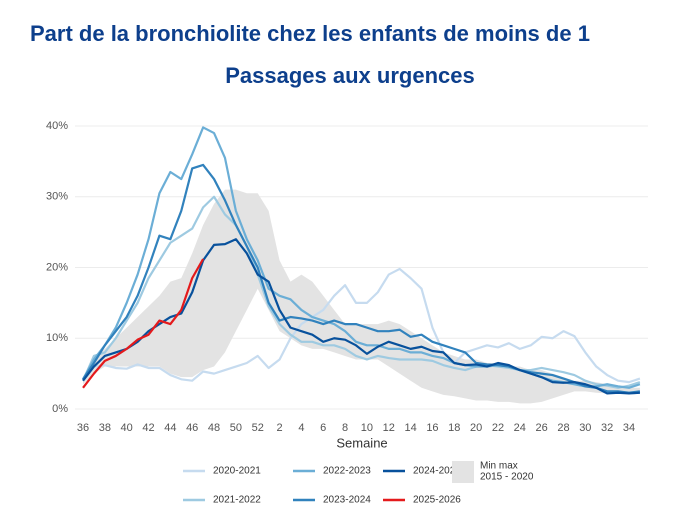 The image size is (688, 517). I want to click on x-tick-label: 24, so click(520, 428).